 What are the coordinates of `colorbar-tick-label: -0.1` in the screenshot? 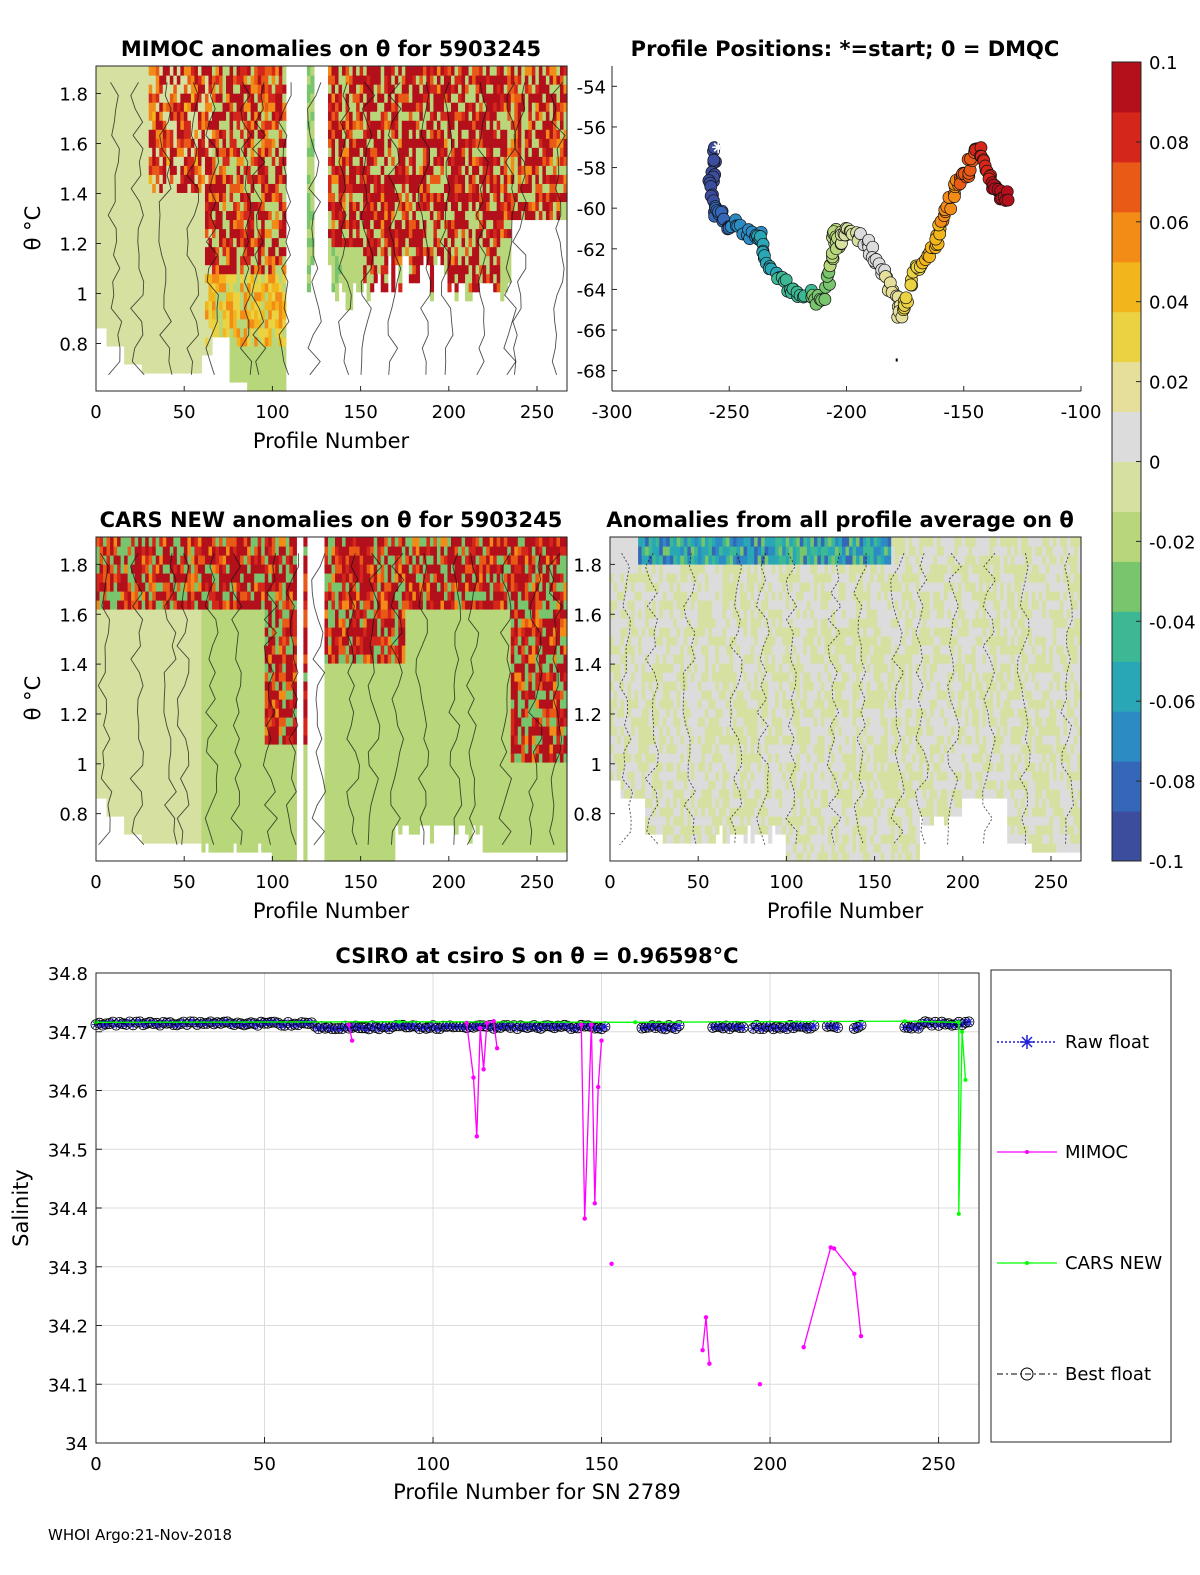 It's located at (1166, 862).